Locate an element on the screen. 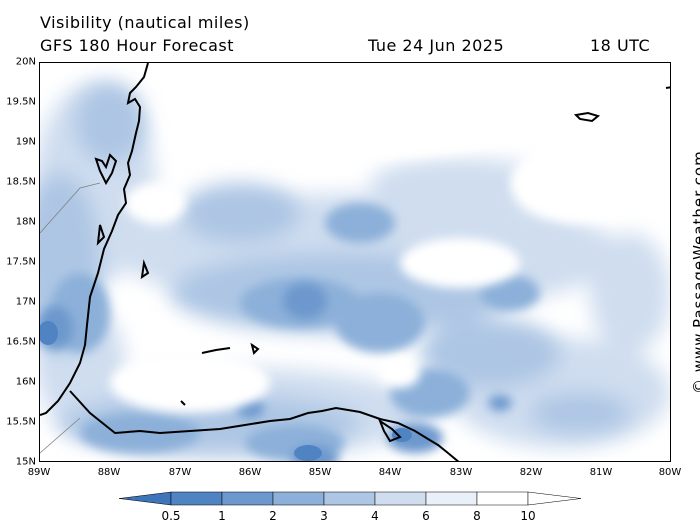 This screenshot has height=525, width=700. map-title: Visibility (nautical miles) is located at coordinates (145, 22).